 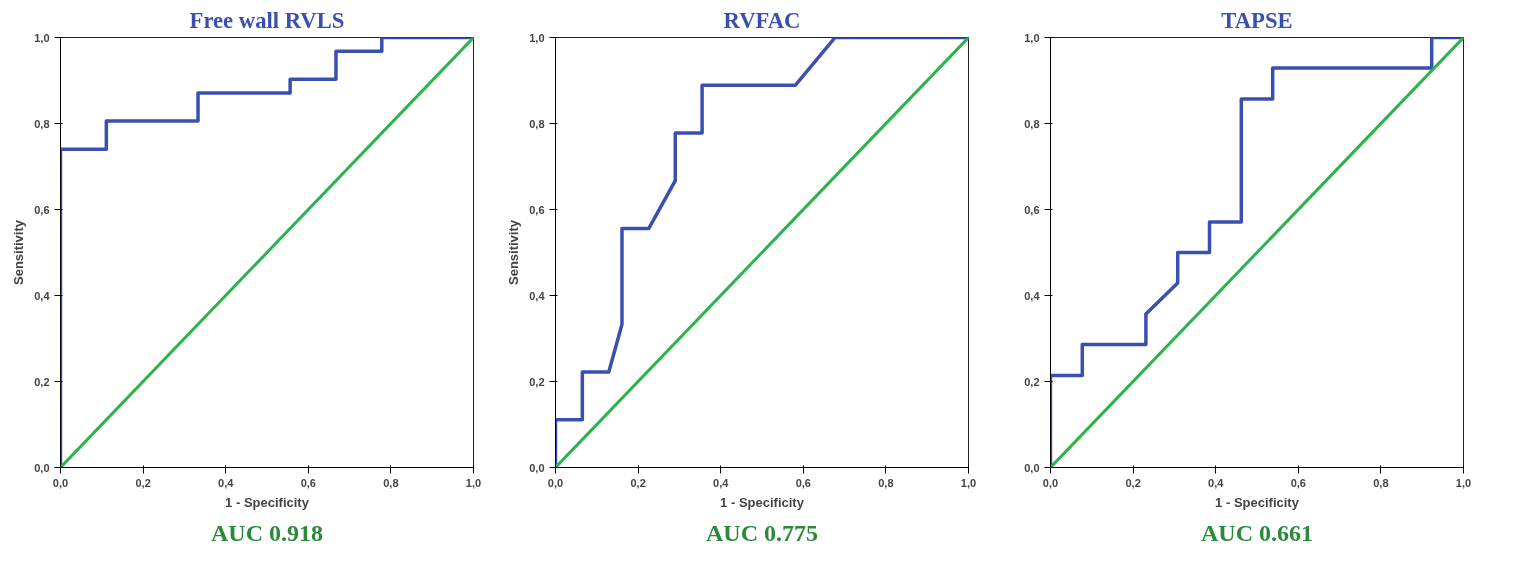 What do you see at coordinates (1257, 532) in the screenshot?
I see `text: AUC 0.661` at bounding box center [1257, 532].